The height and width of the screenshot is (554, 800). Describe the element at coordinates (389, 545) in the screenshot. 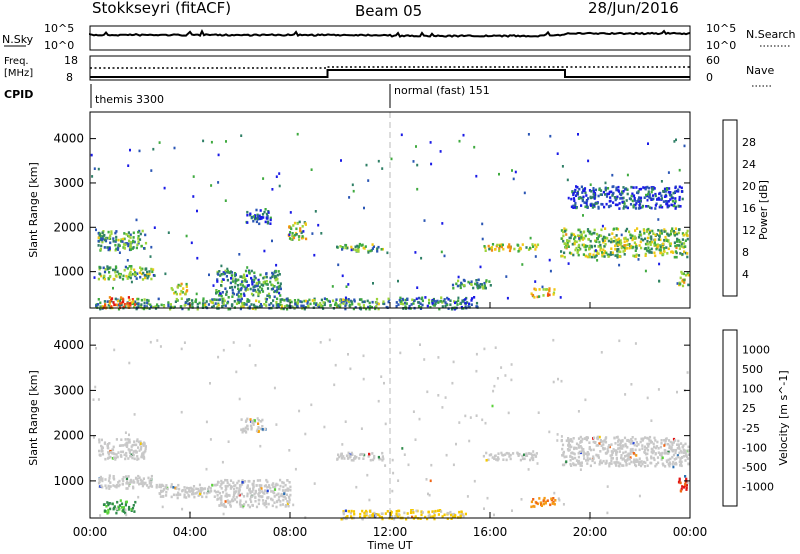

I see `time-axis-label: Time UT` at that location.